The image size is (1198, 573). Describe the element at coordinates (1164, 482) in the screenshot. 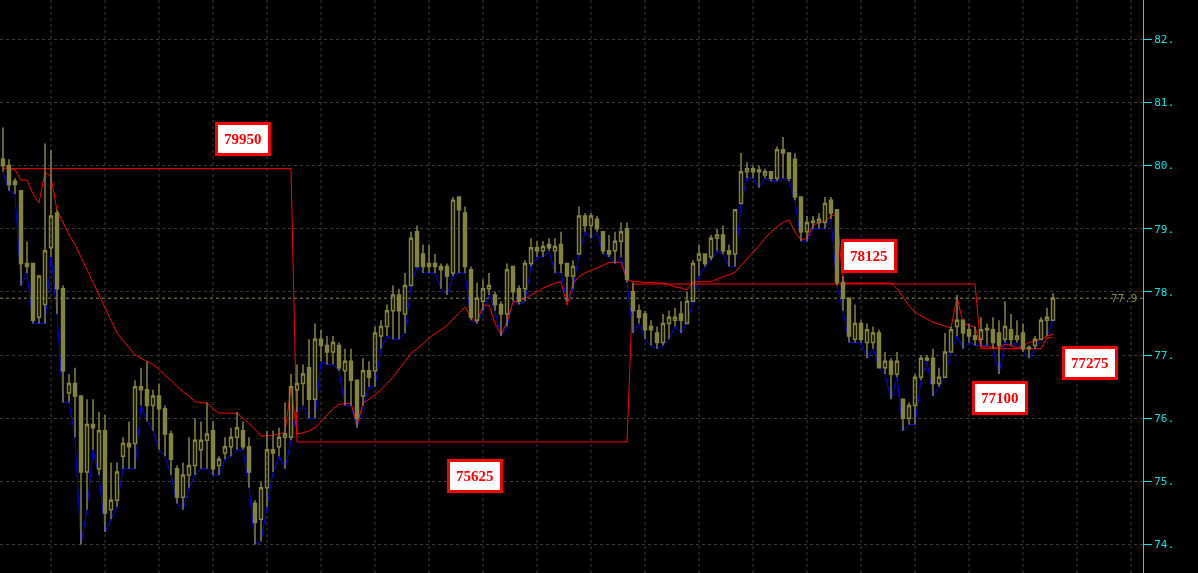

I see `y-tick-label: 75.` at that location.